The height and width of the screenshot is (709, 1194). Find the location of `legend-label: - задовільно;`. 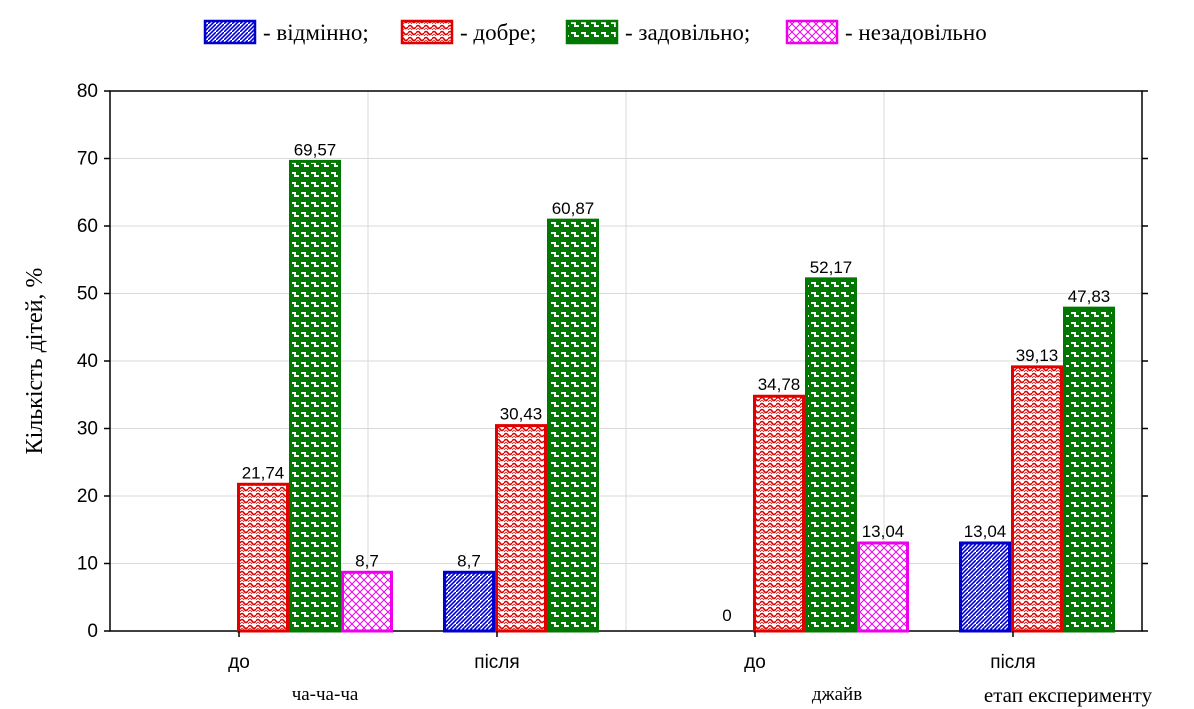

legend-label: - задовільно; is located at coordinates (687, 32).